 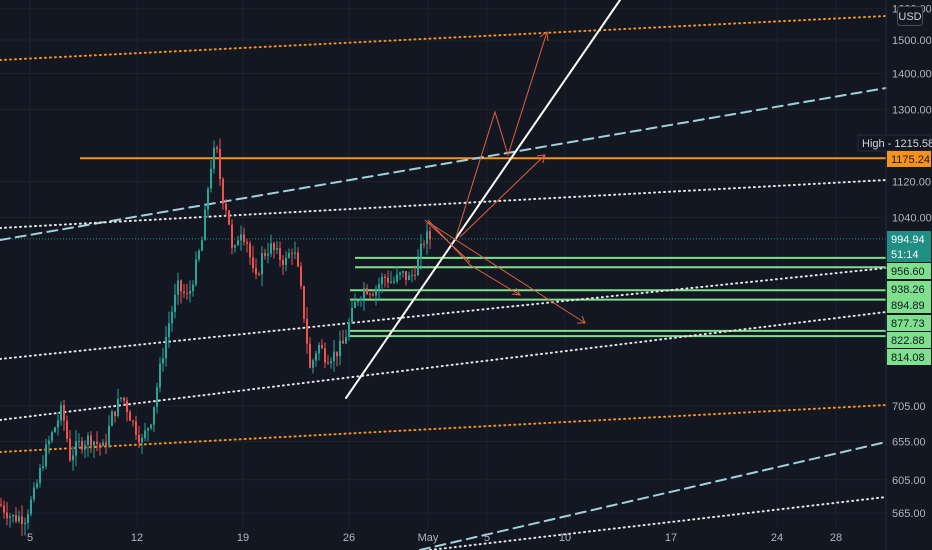 I want to click on currency-button: USD, so click(x=910, y=16).